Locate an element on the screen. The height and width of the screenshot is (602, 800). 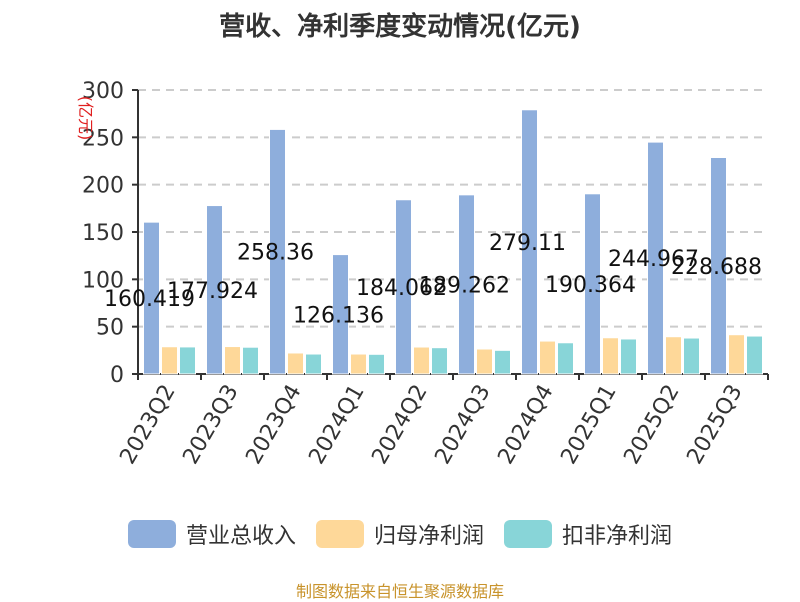
data-label: 190.364 is located at coordinates (590, 285).